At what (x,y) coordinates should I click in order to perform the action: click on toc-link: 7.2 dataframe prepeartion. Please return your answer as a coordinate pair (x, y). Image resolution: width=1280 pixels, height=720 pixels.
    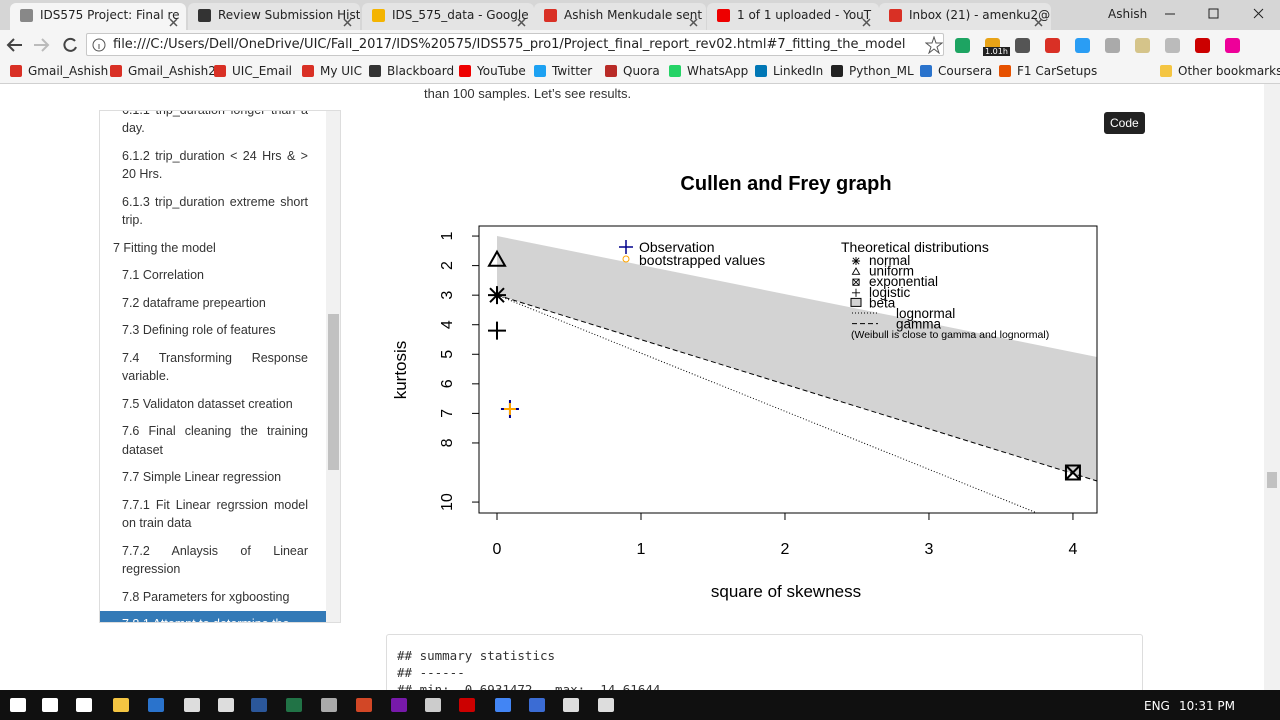
    Looking at the image, I should click on (194, 302).